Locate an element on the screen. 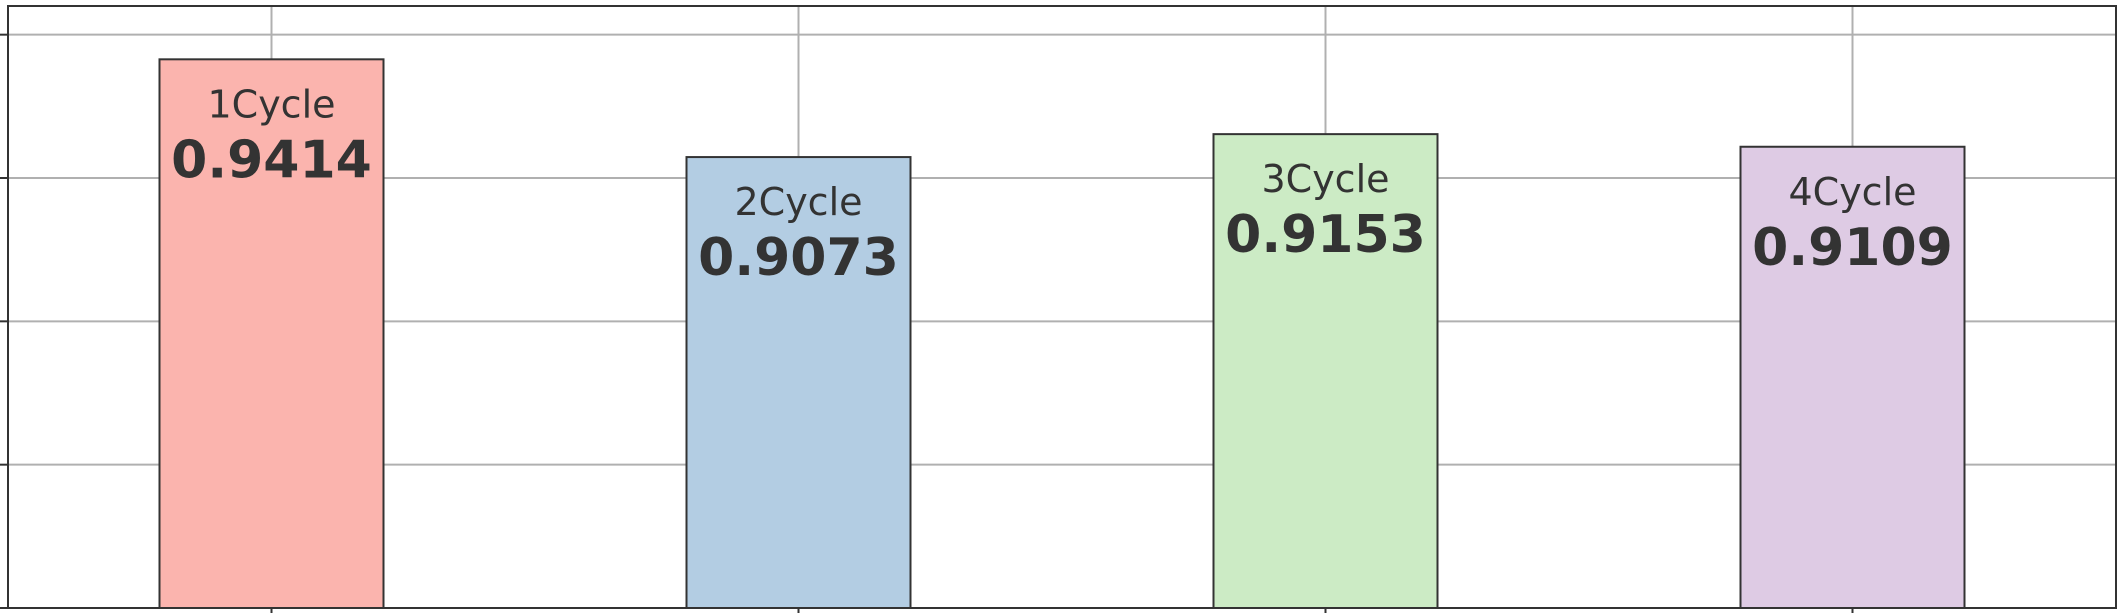 Image resolution: width=2124 pixels, height=613 pixels. bar-value-label: 0.9109 is located at coordinates (1852, 248).